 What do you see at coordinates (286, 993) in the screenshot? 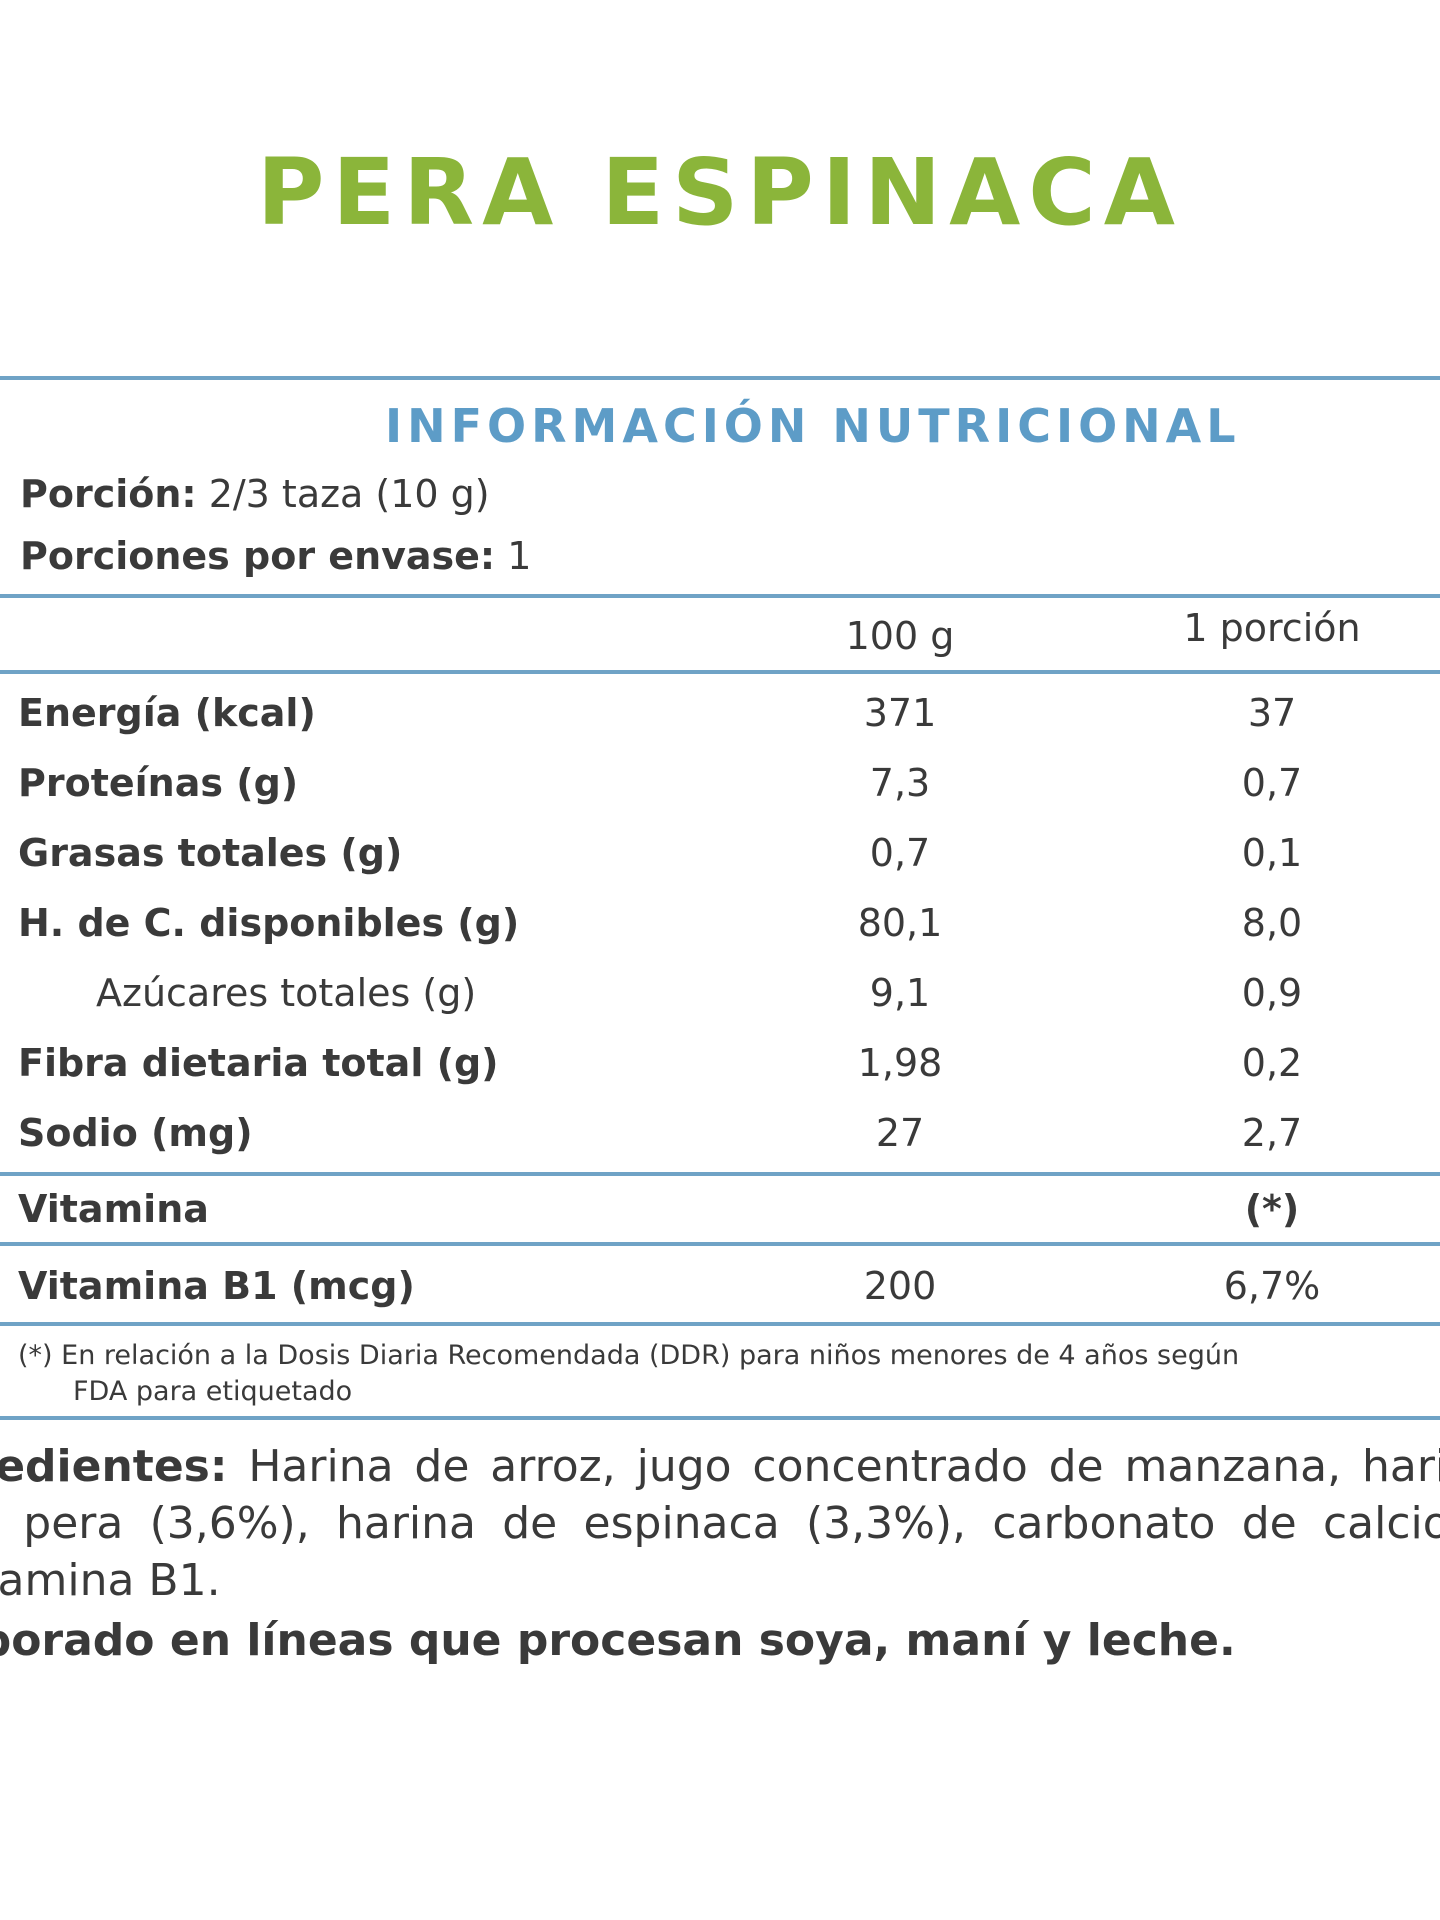
I see `nutrient-label: Azúcares totales (g)` at bounding box center [286, 993].